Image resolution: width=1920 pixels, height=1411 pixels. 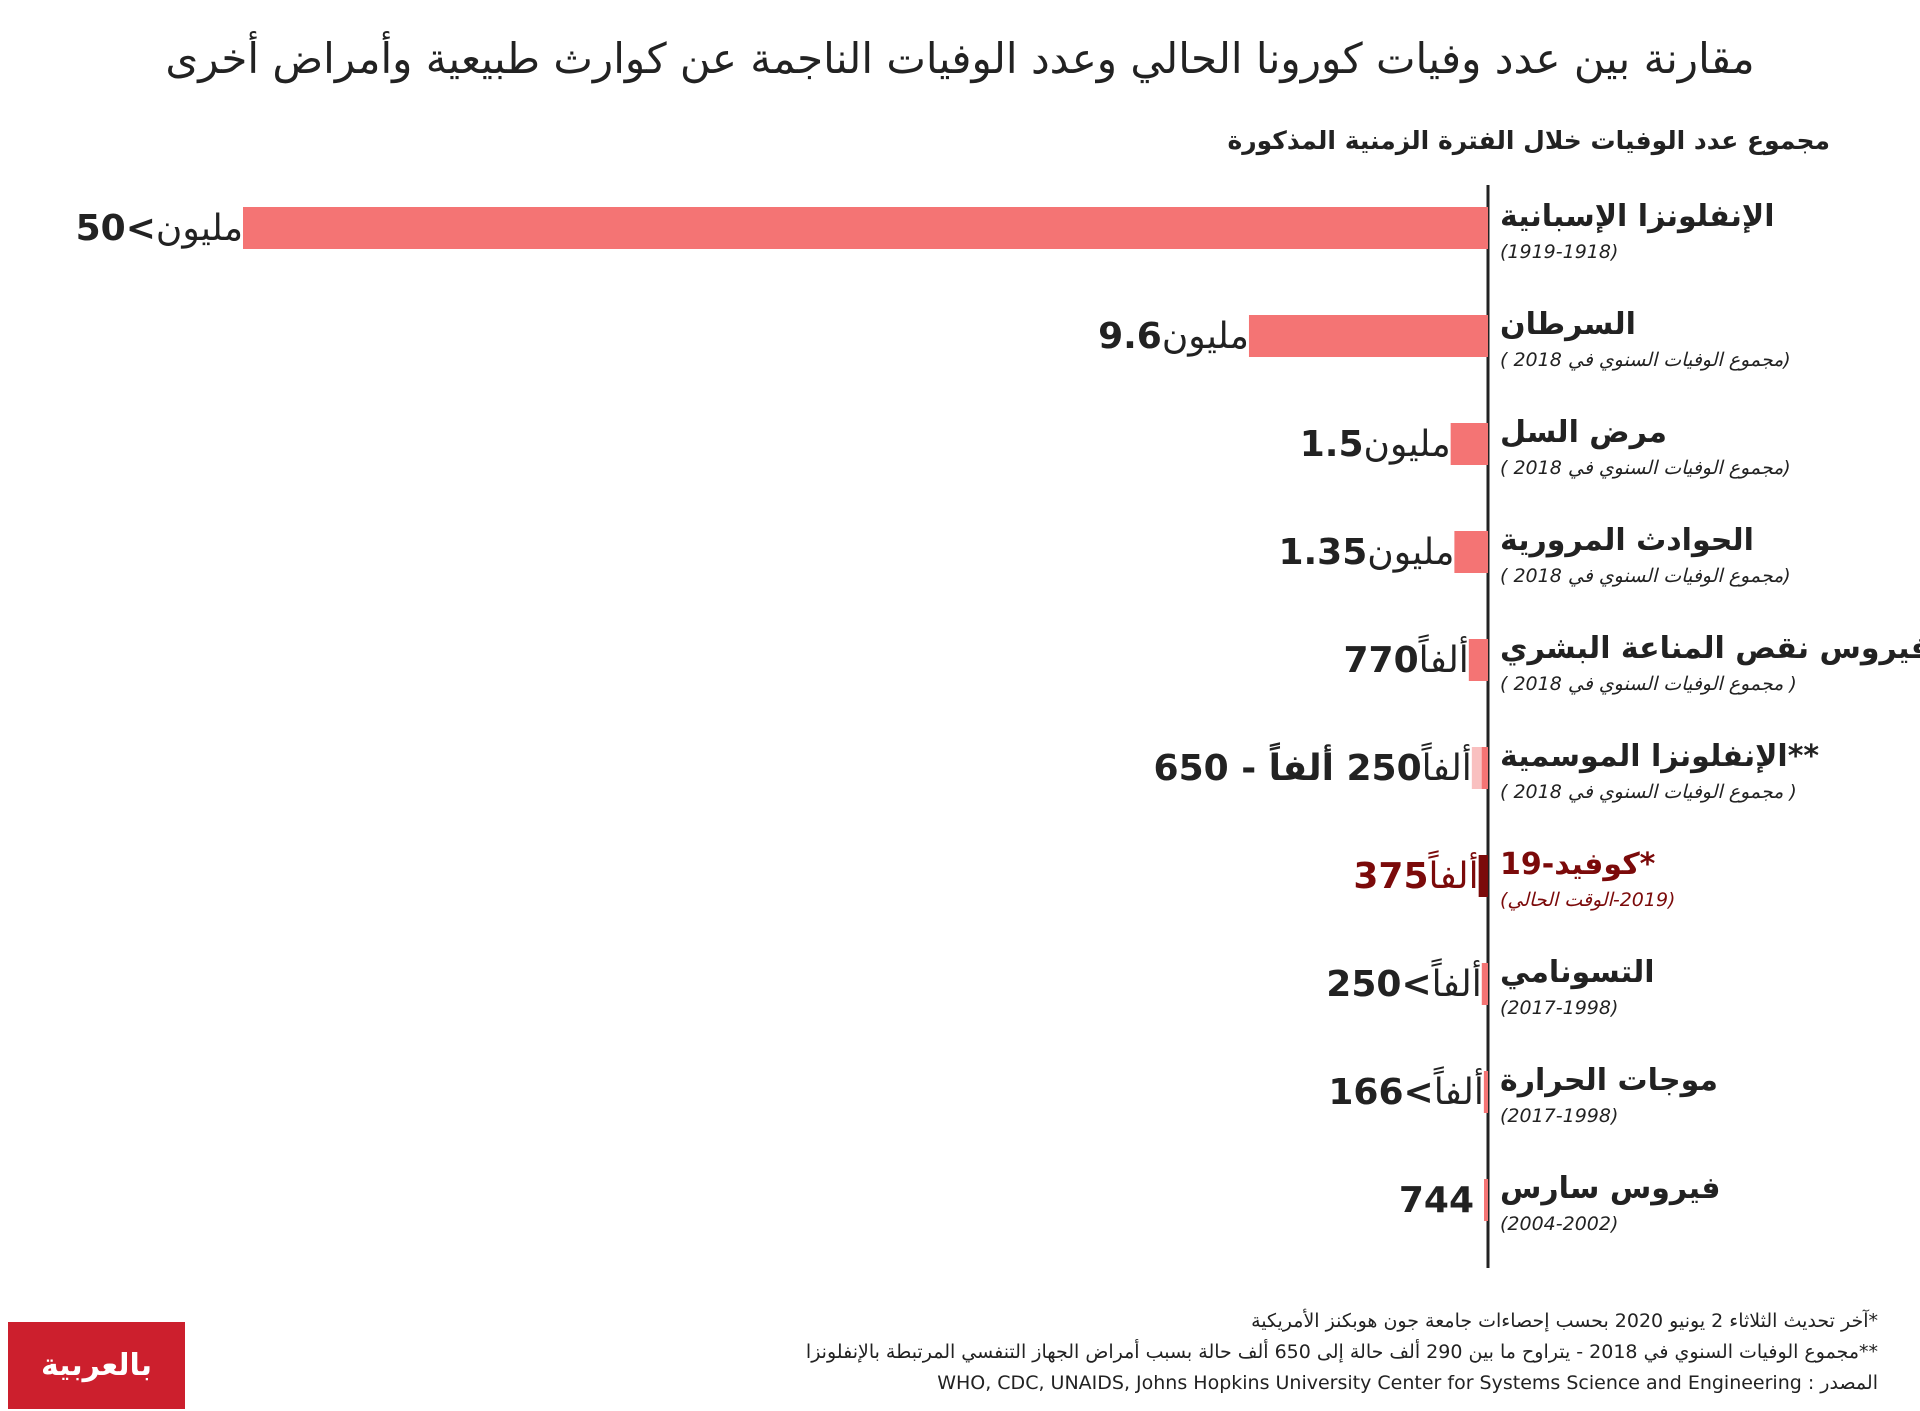 I want to click on value-number: 375, so click(x=1390, y=876).